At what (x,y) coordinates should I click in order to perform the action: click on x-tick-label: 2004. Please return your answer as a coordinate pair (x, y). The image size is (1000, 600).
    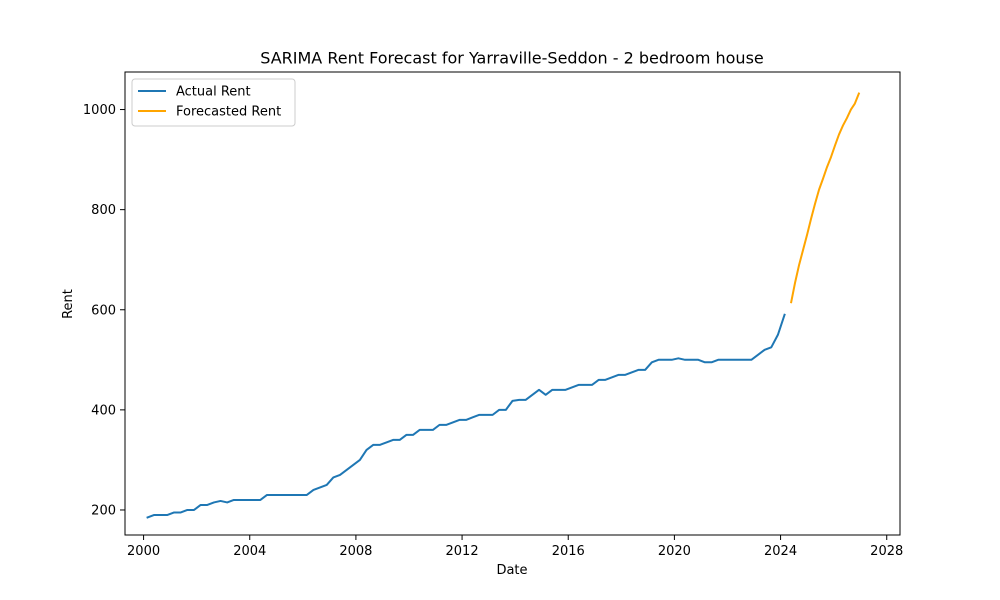
    Looking at the image, I should click on (249, 551).